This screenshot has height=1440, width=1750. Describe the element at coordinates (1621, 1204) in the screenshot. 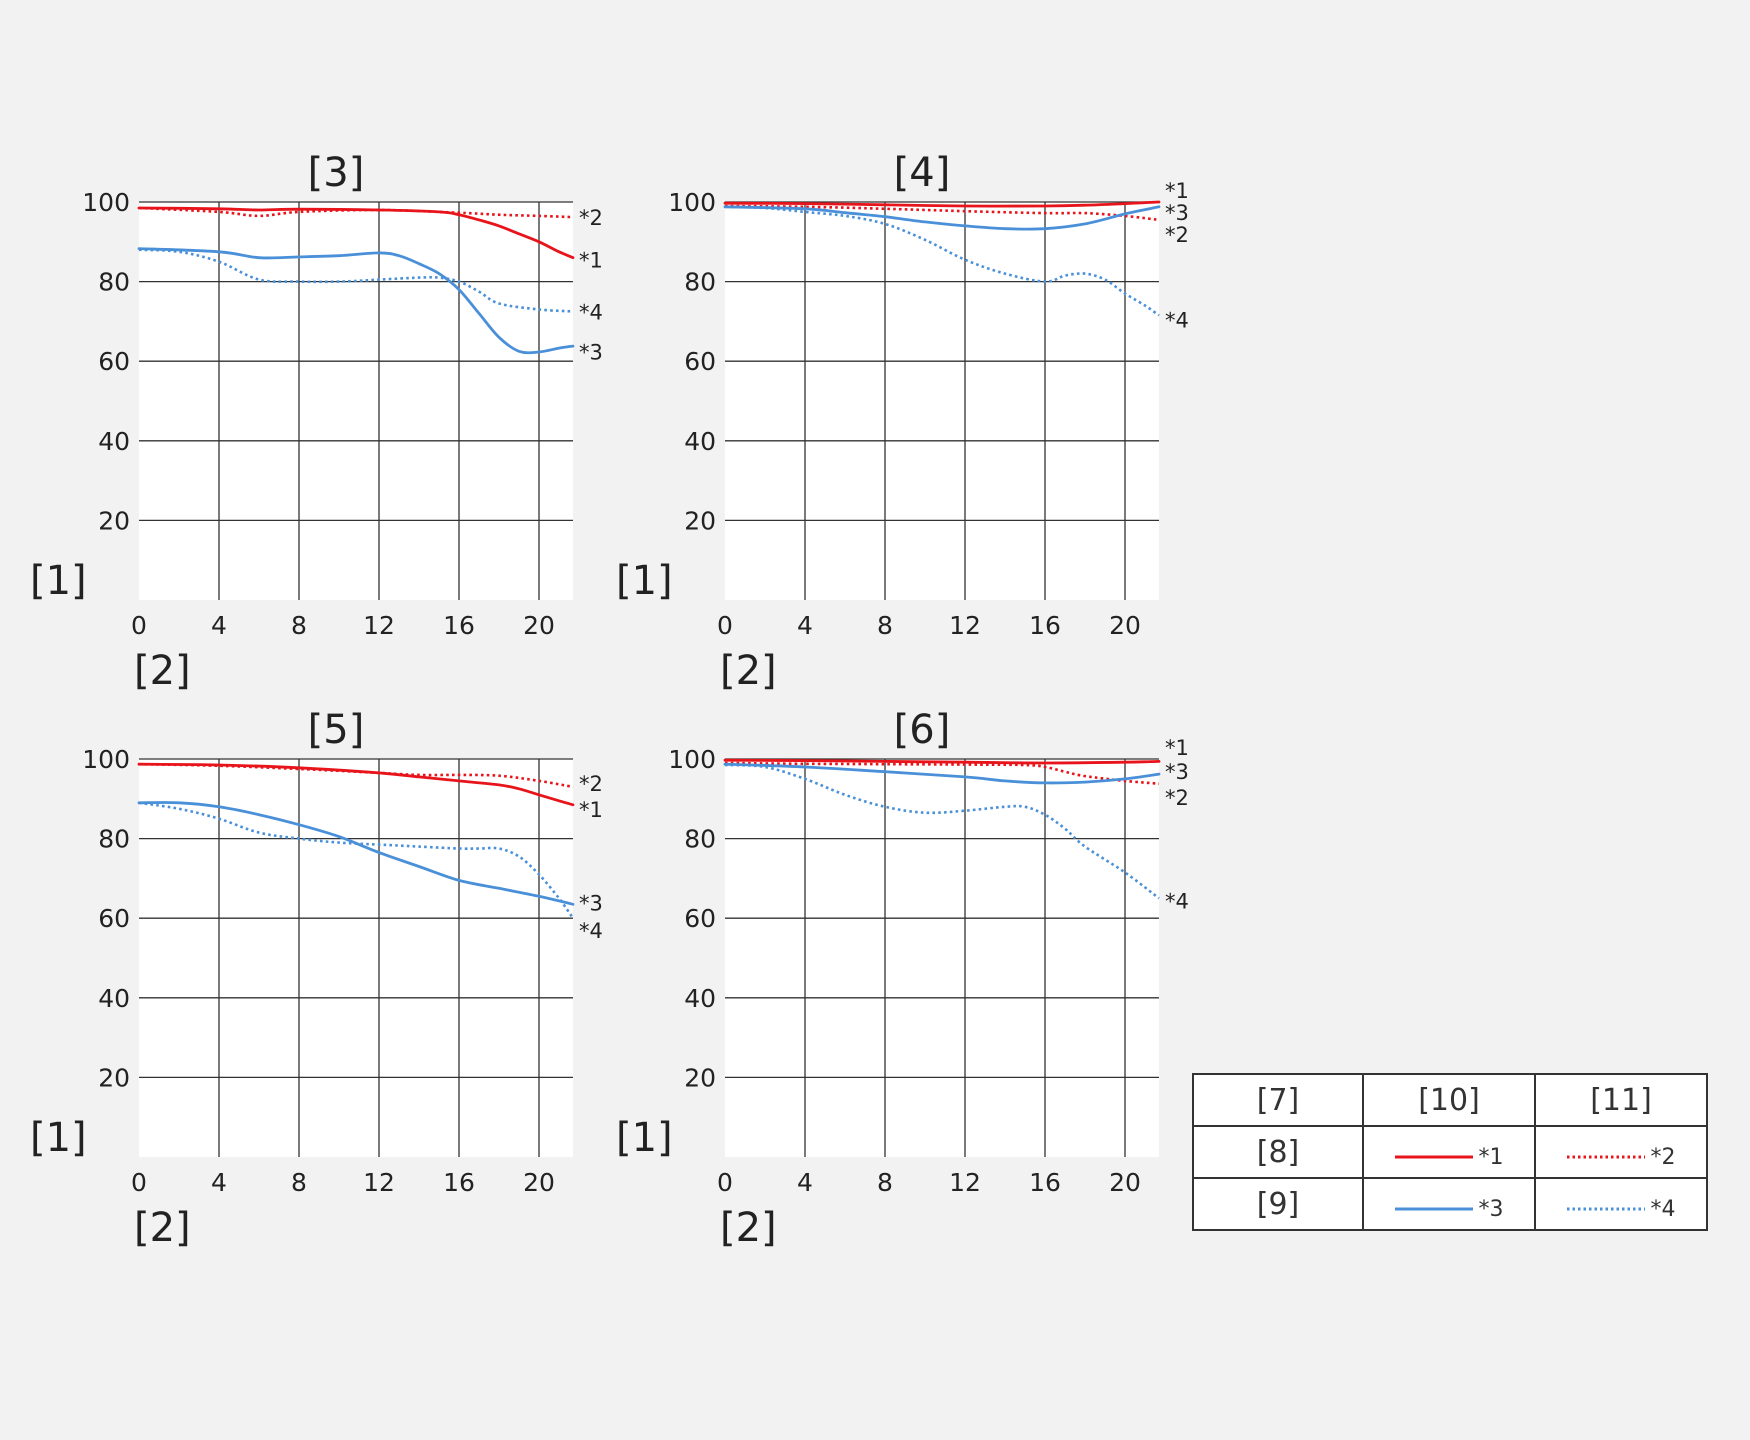

I see `legend-cell-blue-dotted: *4` at that location.